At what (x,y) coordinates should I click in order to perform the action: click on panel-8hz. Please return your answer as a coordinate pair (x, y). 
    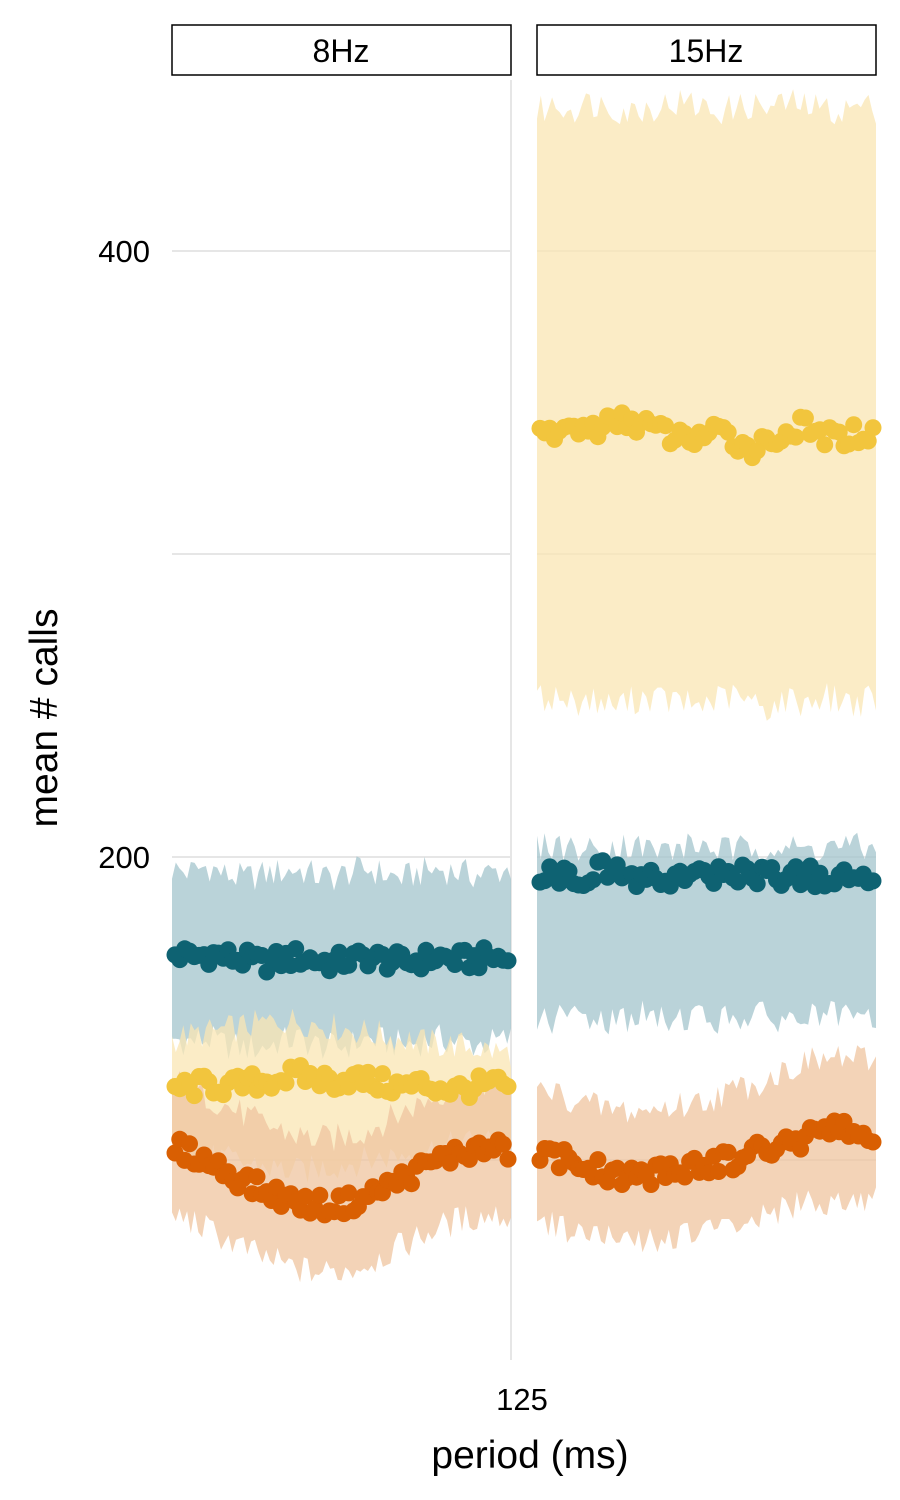
    Looking at the image, I should click on (341, 1069).